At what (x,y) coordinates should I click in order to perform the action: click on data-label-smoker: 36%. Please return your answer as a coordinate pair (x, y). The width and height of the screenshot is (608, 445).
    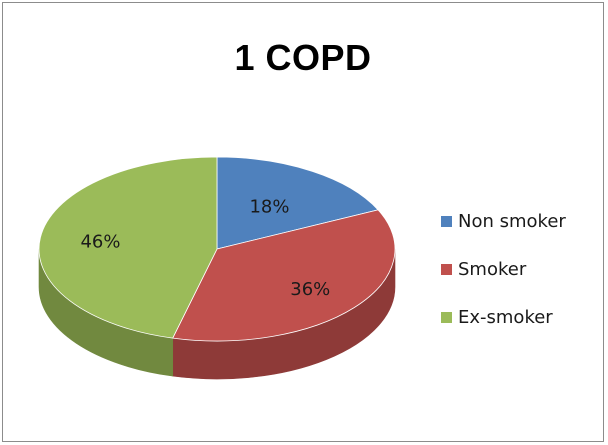
    Looking at the image, I should click on (310, 289).